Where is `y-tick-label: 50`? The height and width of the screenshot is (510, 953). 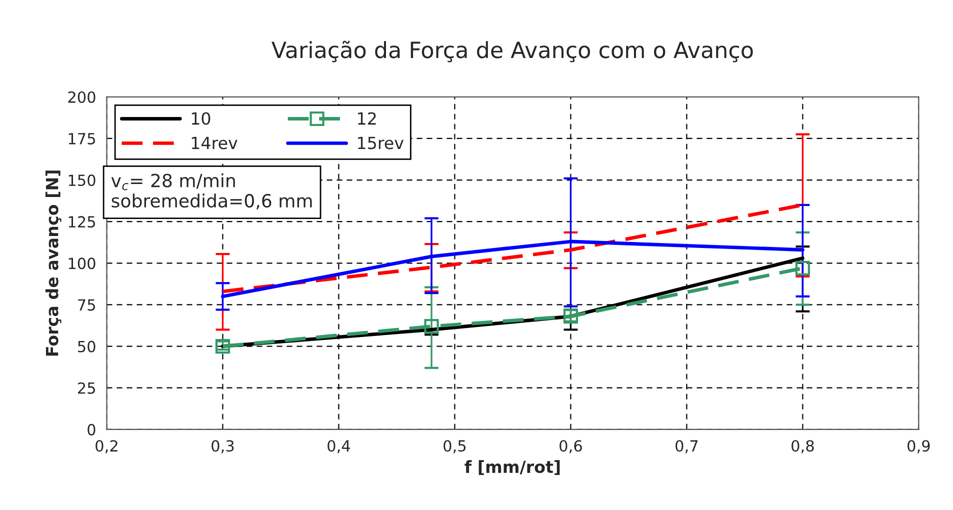
y-tick-label: 50 is located at coordinates (87, 346).